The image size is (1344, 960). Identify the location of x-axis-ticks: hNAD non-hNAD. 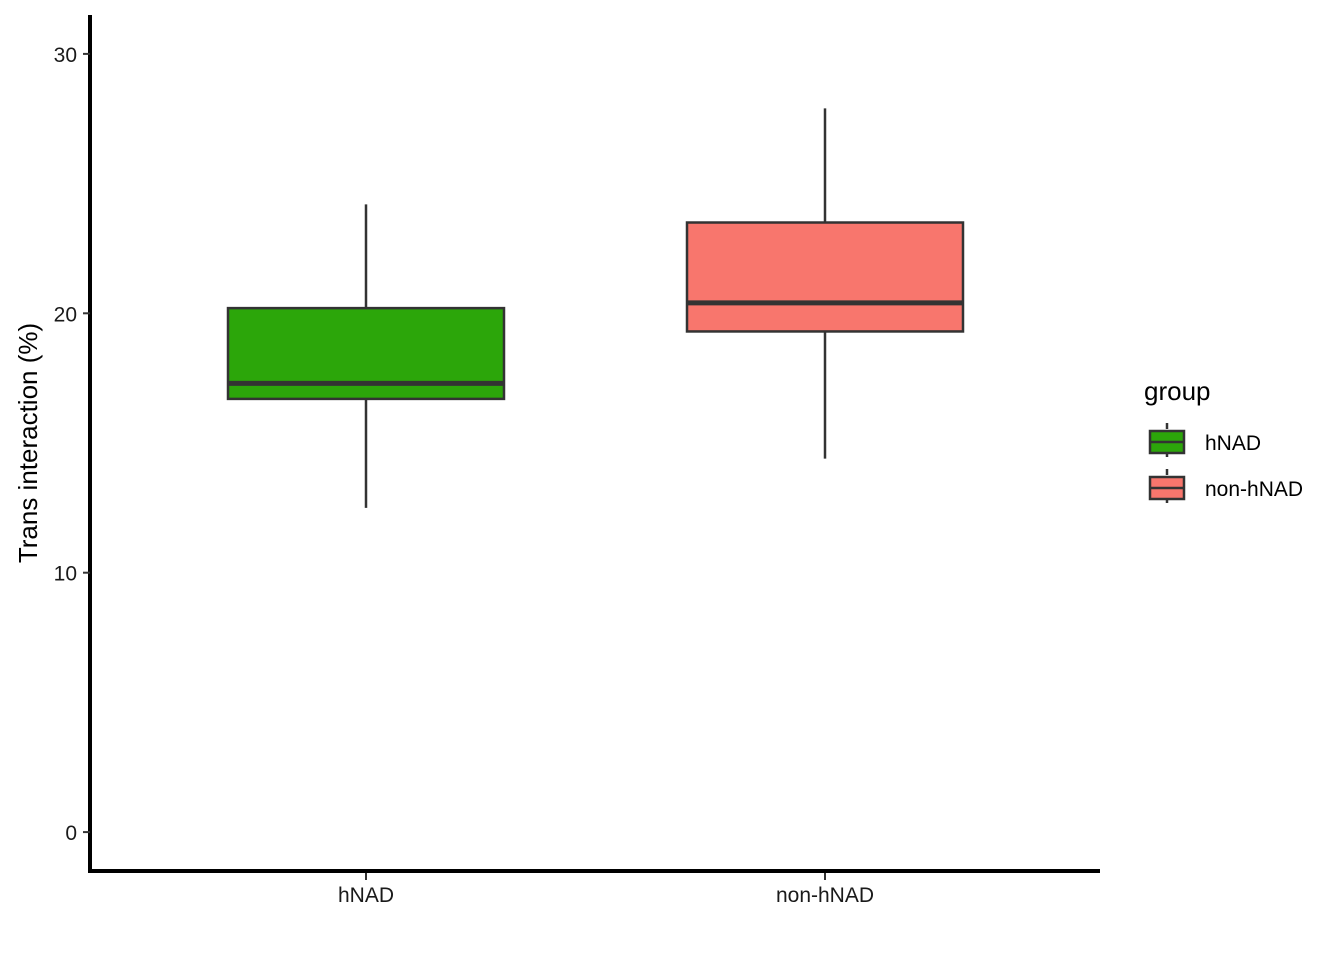
(606, 890).